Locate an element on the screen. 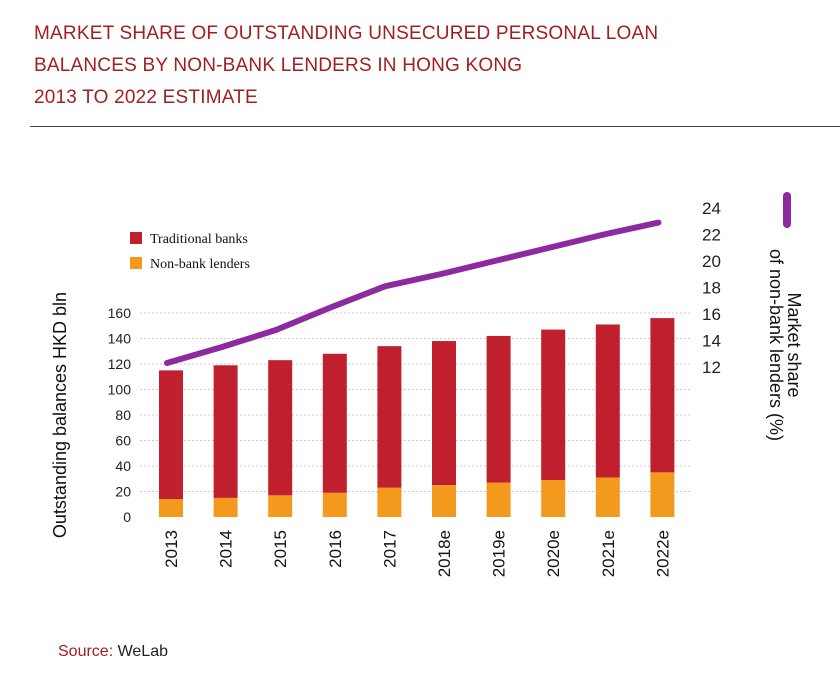 The width and height of the screenshot is (840, 689). legend-label: Non-bank lenders is located at coordinates (200, 264).